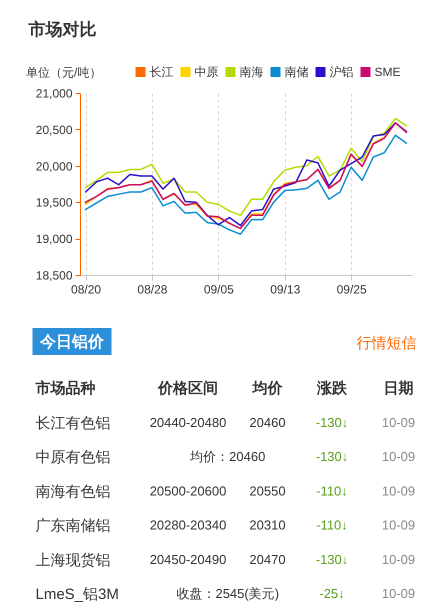 The height and width of the screenshot is (610, 440). What do you see at coordinates (399, 388) in the screenshot?
I see `category-label: 日期` at bounding box center [399, 388].